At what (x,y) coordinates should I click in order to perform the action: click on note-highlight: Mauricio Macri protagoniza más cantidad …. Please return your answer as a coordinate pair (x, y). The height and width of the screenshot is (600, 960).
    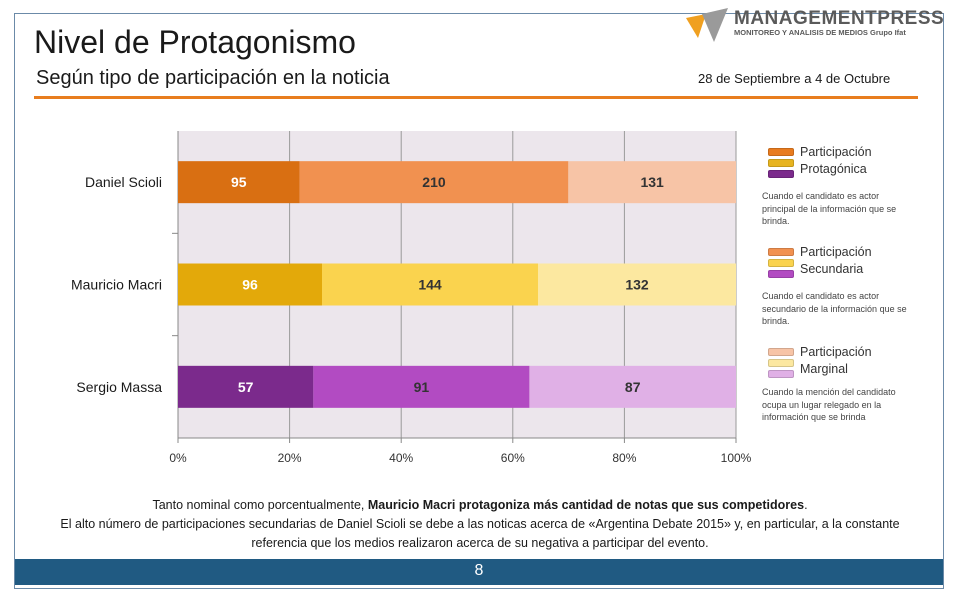
    Looking at the image, I should click on (586, 505).